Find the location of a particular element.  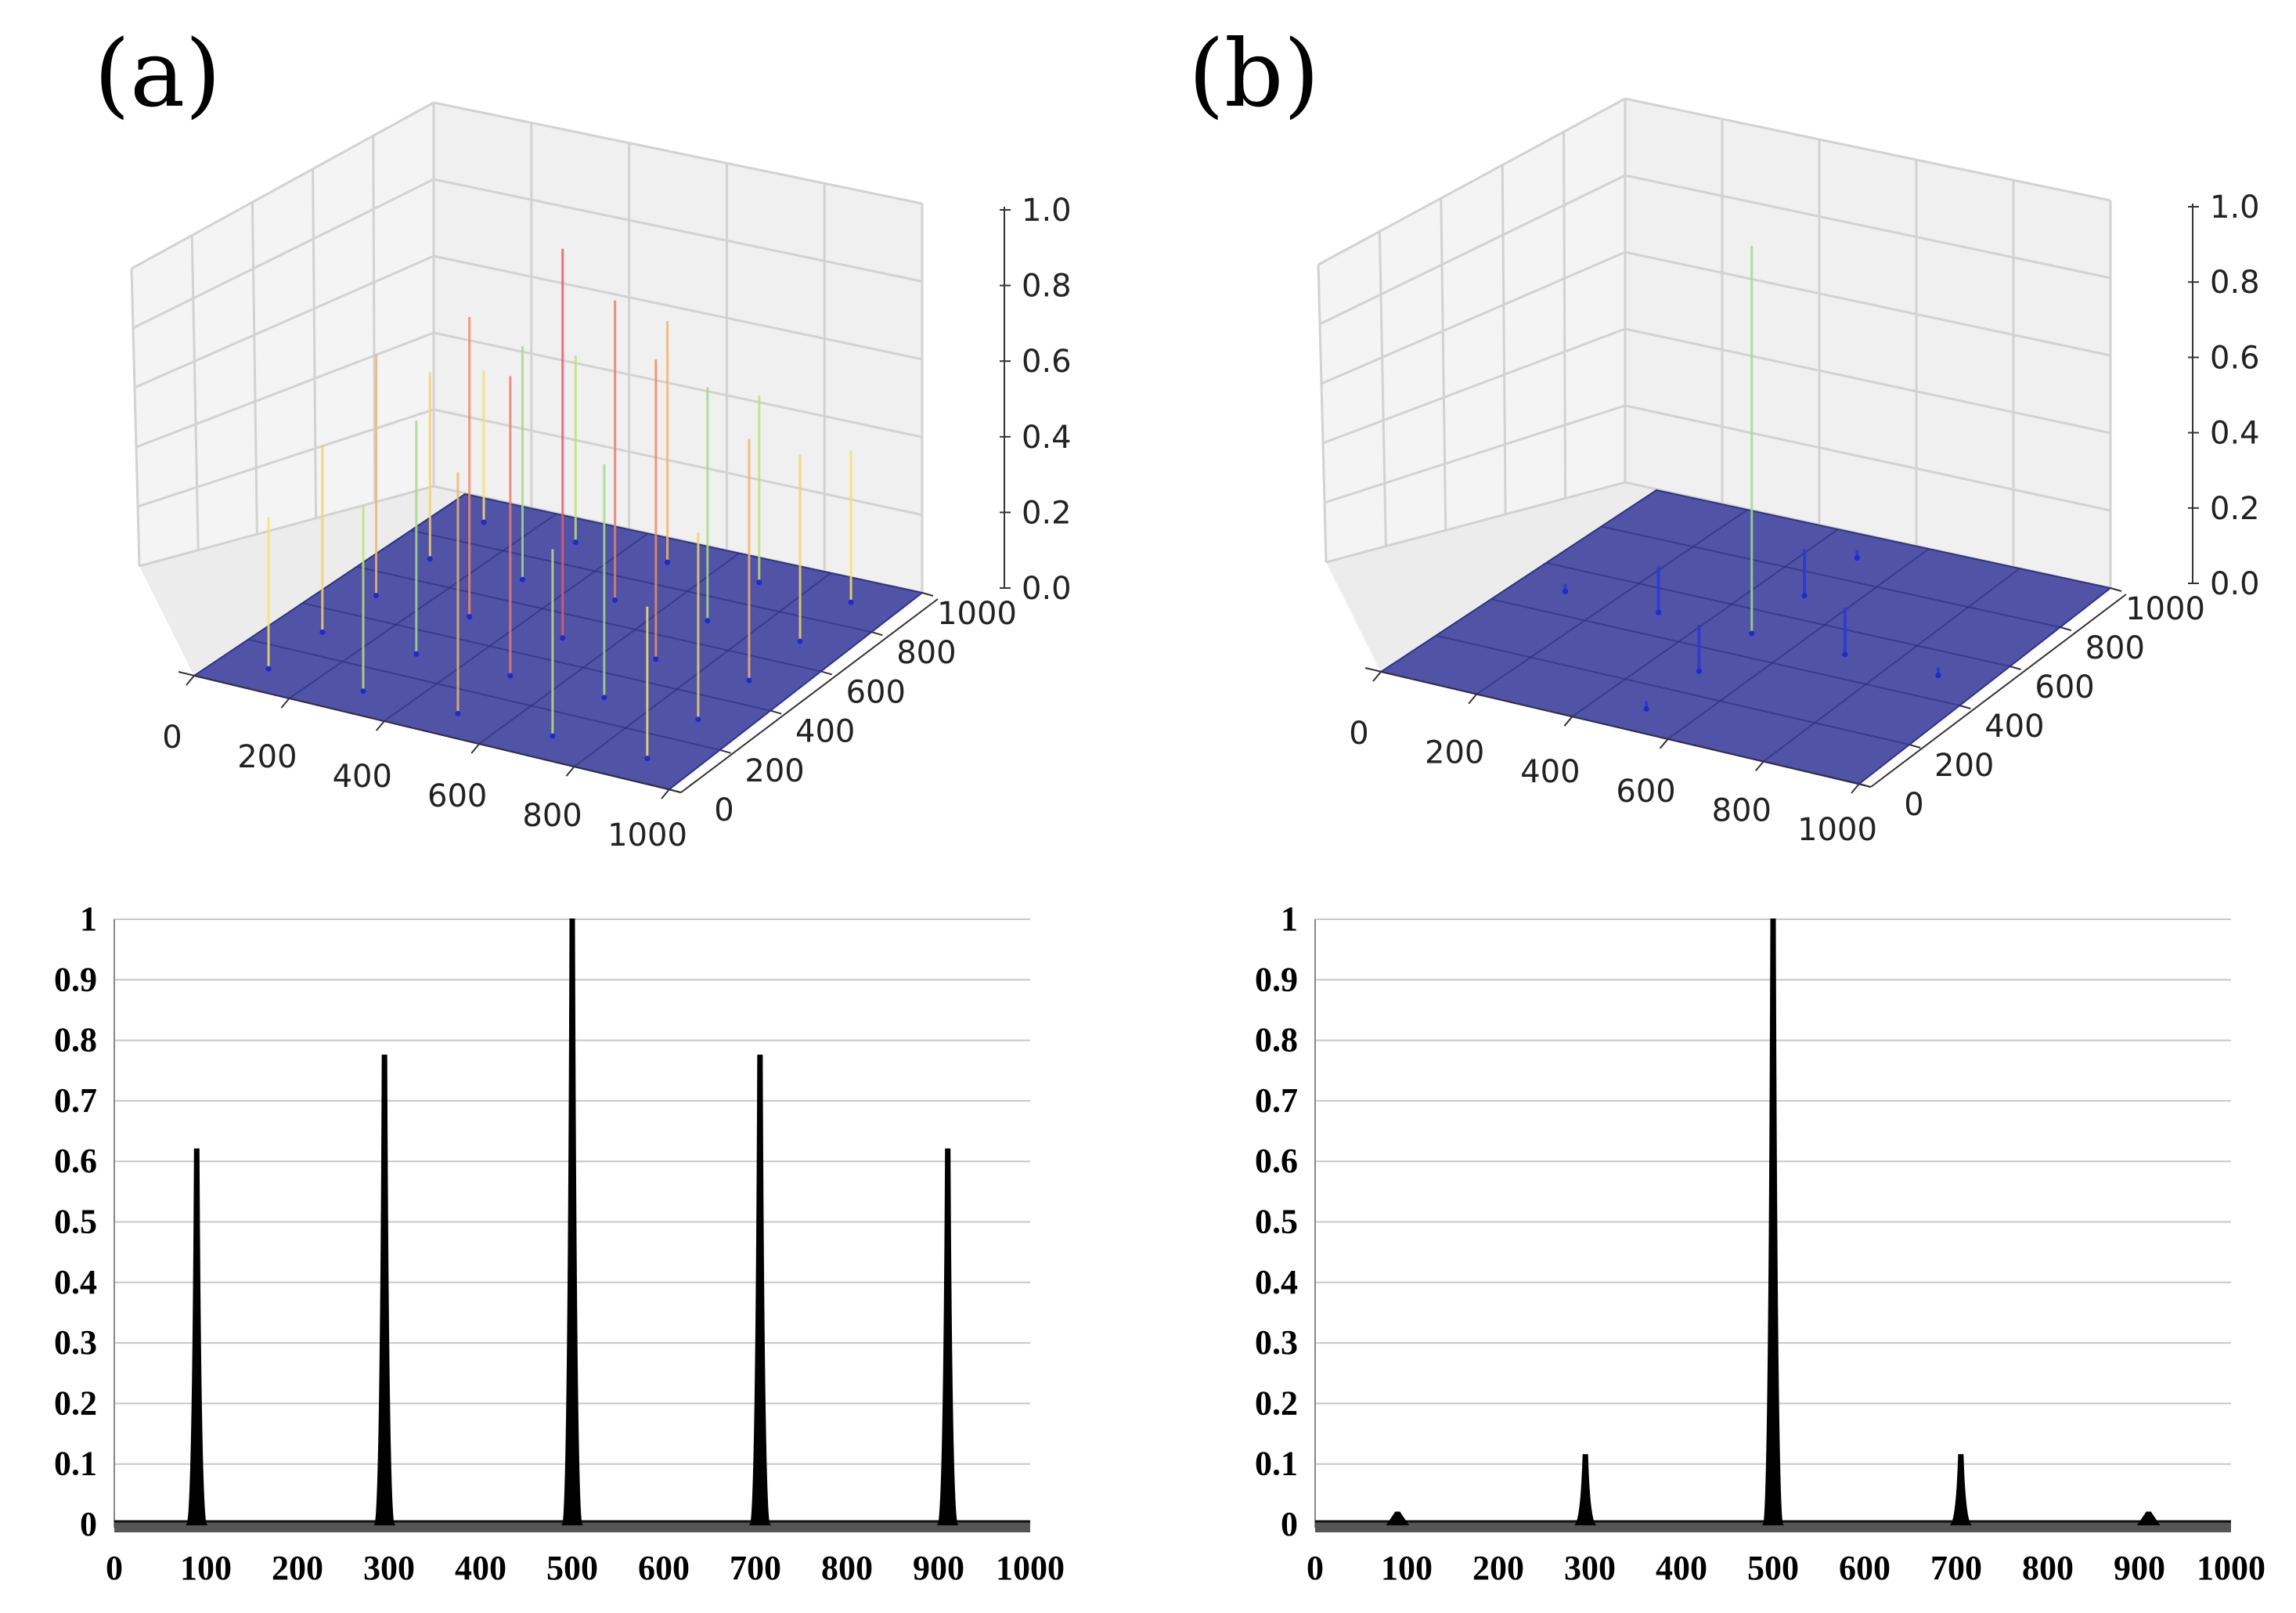

x-tick-label: 400 is located at coordinates (481, 1568).